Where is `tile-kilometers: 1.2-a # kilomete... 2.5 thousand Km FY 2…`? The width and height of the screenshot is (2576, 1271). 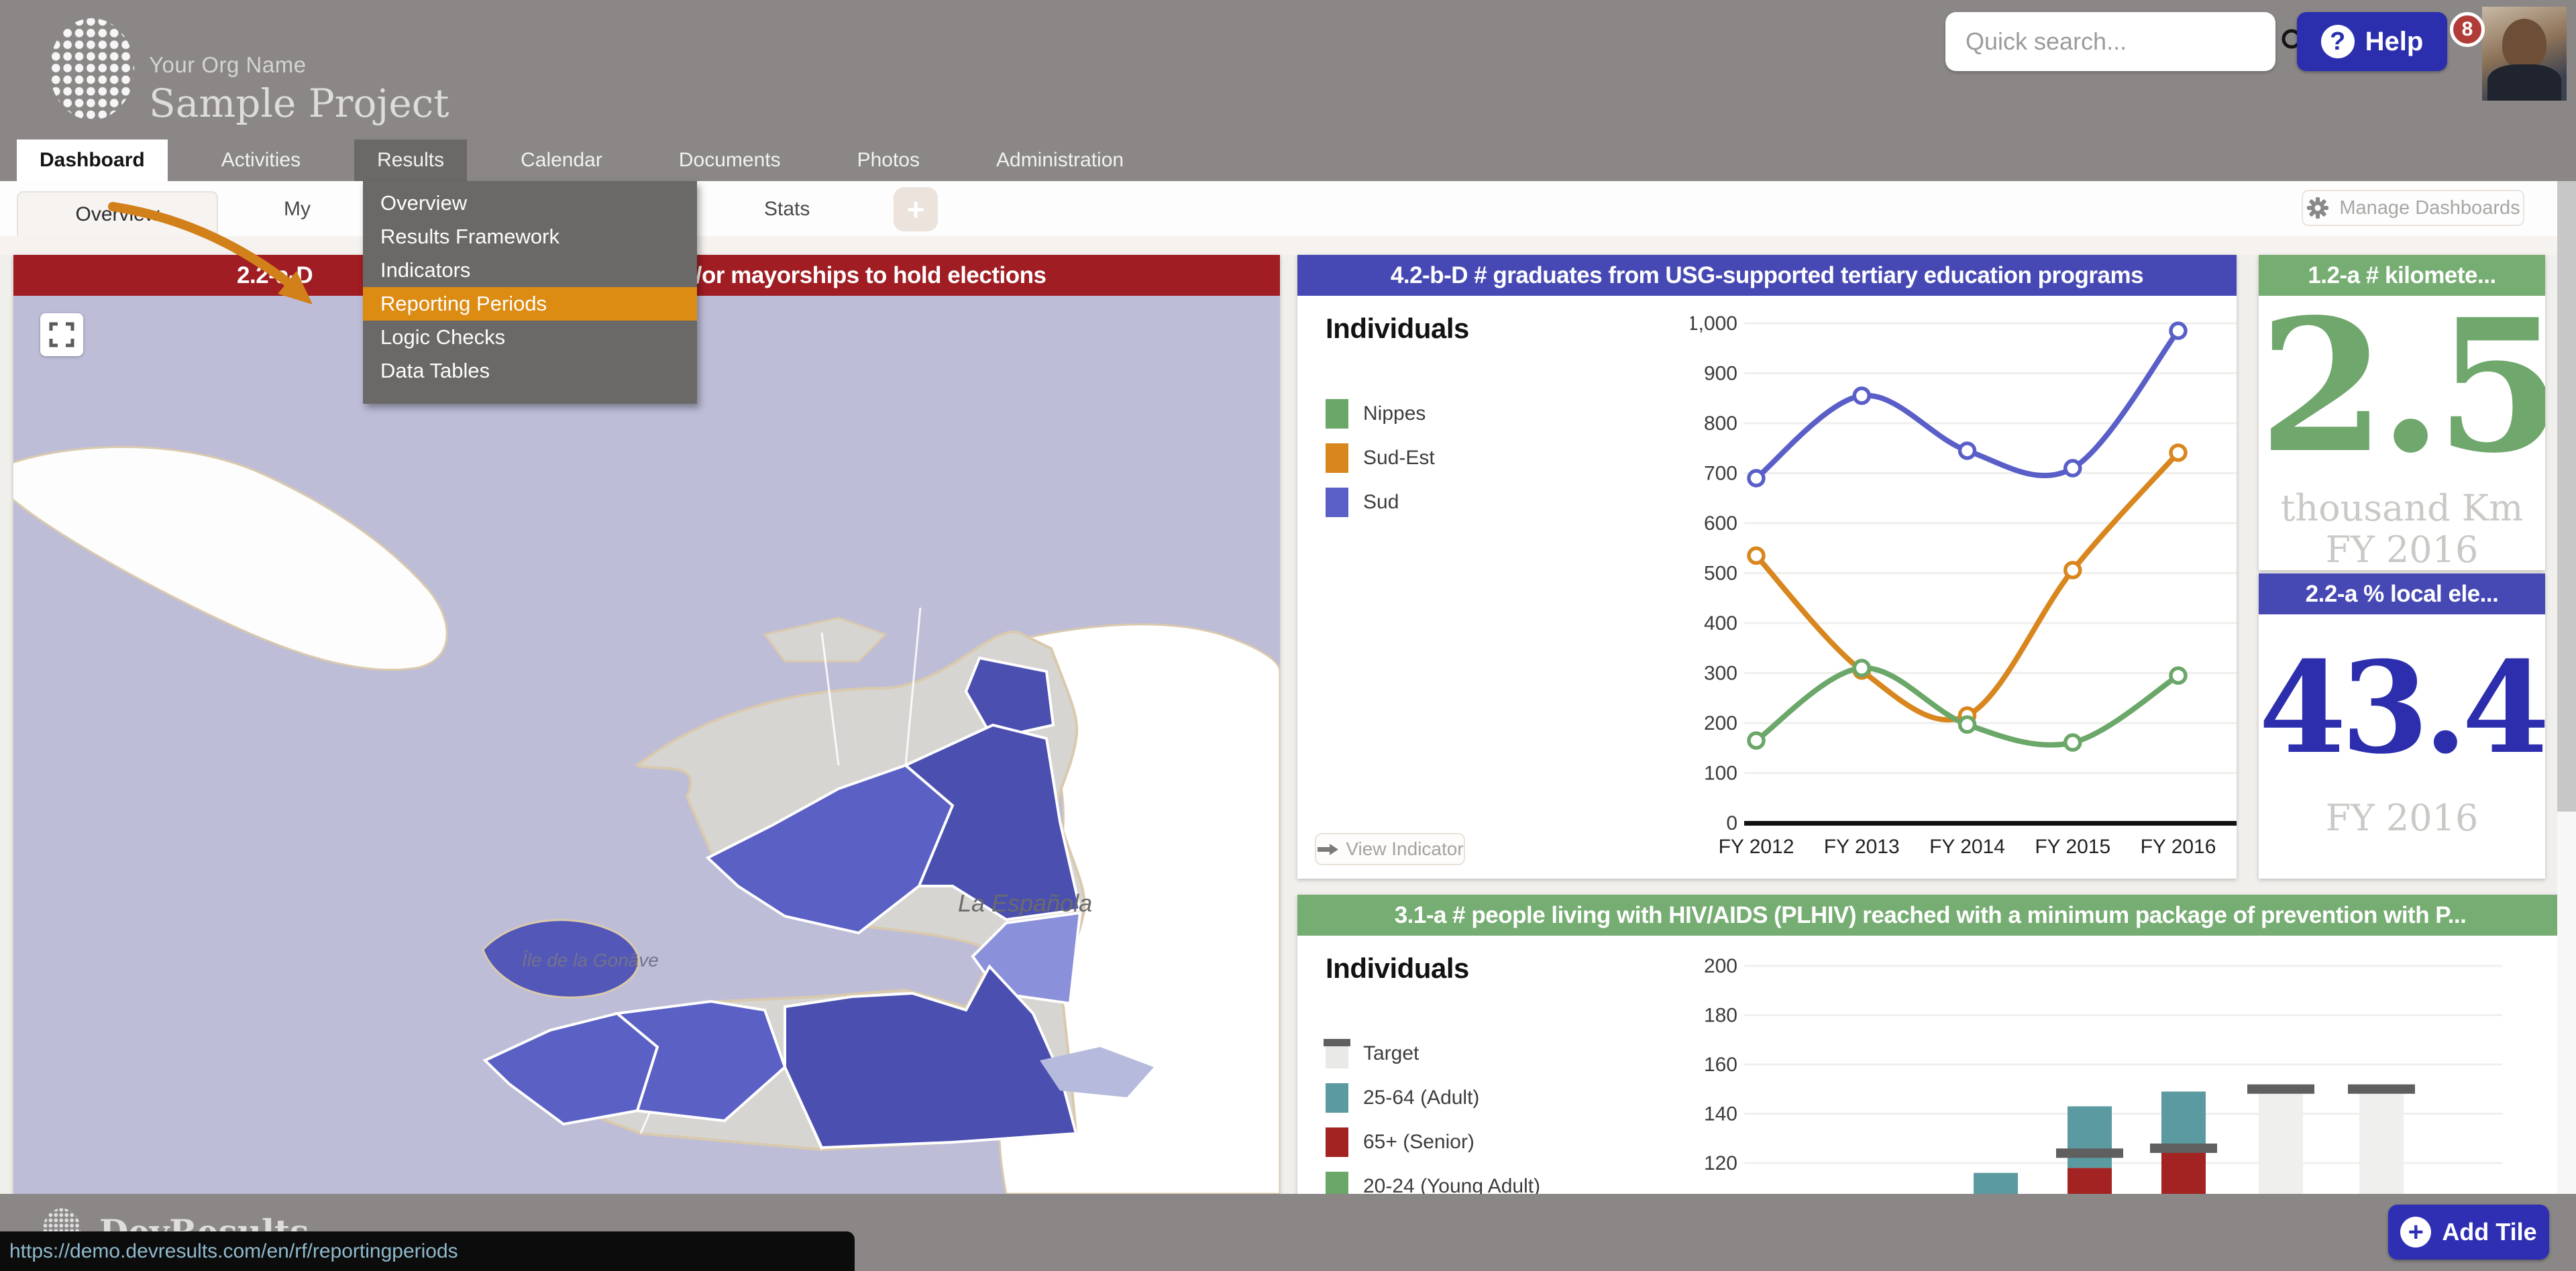 tile-kilometers: 1.2-a # kilomete... 2.5 thousand Km FY 2… is located at coordinates (2402, 412).